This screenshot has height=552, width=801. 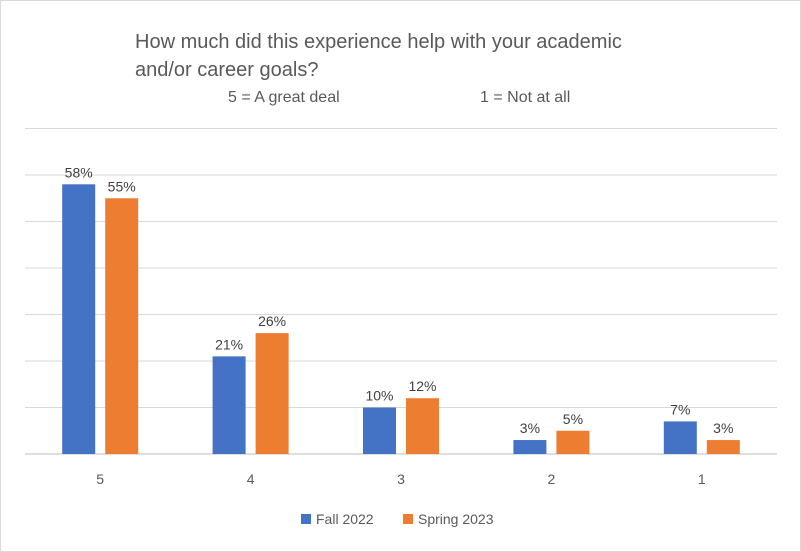 I want to click on x-tick-label: 4, so click(x=251, y=479).